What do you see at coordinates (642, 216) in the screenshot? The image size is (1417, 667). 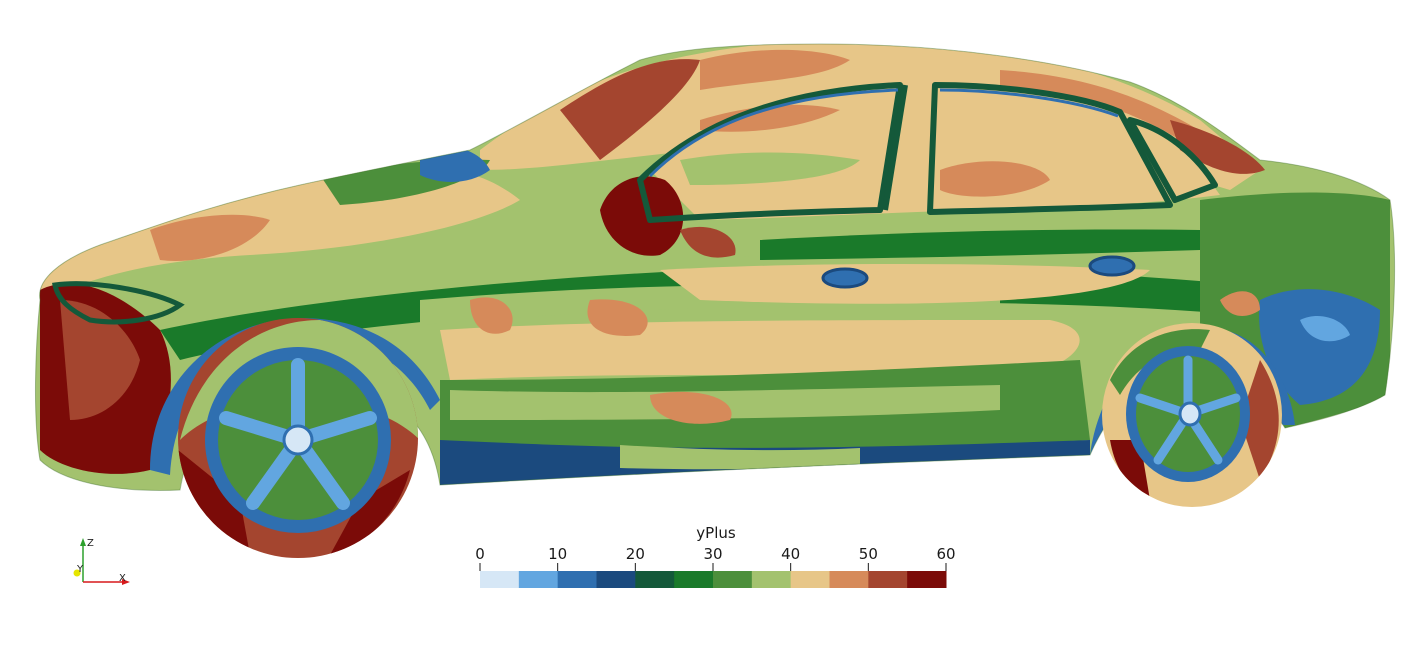 I see `mirror-maroon` at bounding box center [642, 216].